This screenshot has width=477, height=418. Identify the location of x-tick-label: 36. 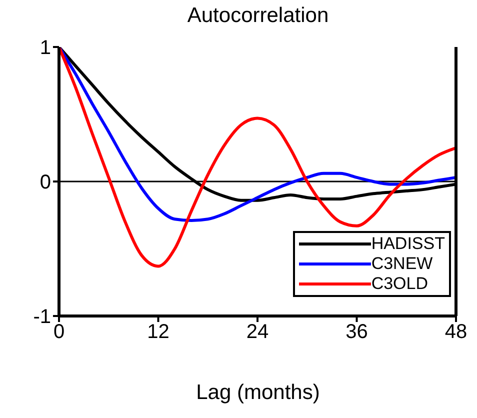
(357, 332).